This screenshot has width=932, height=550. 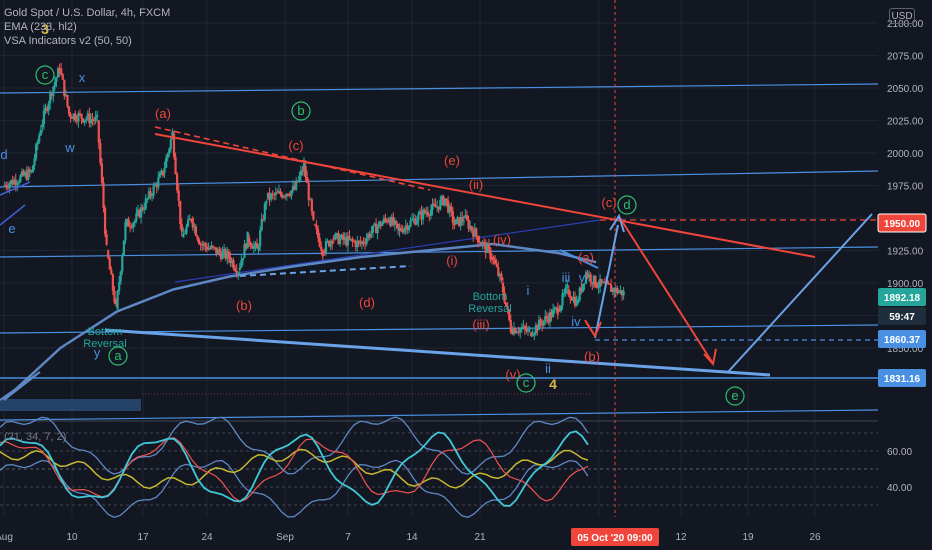 I want to click on vsa-bar, so click(x=70, y=405).